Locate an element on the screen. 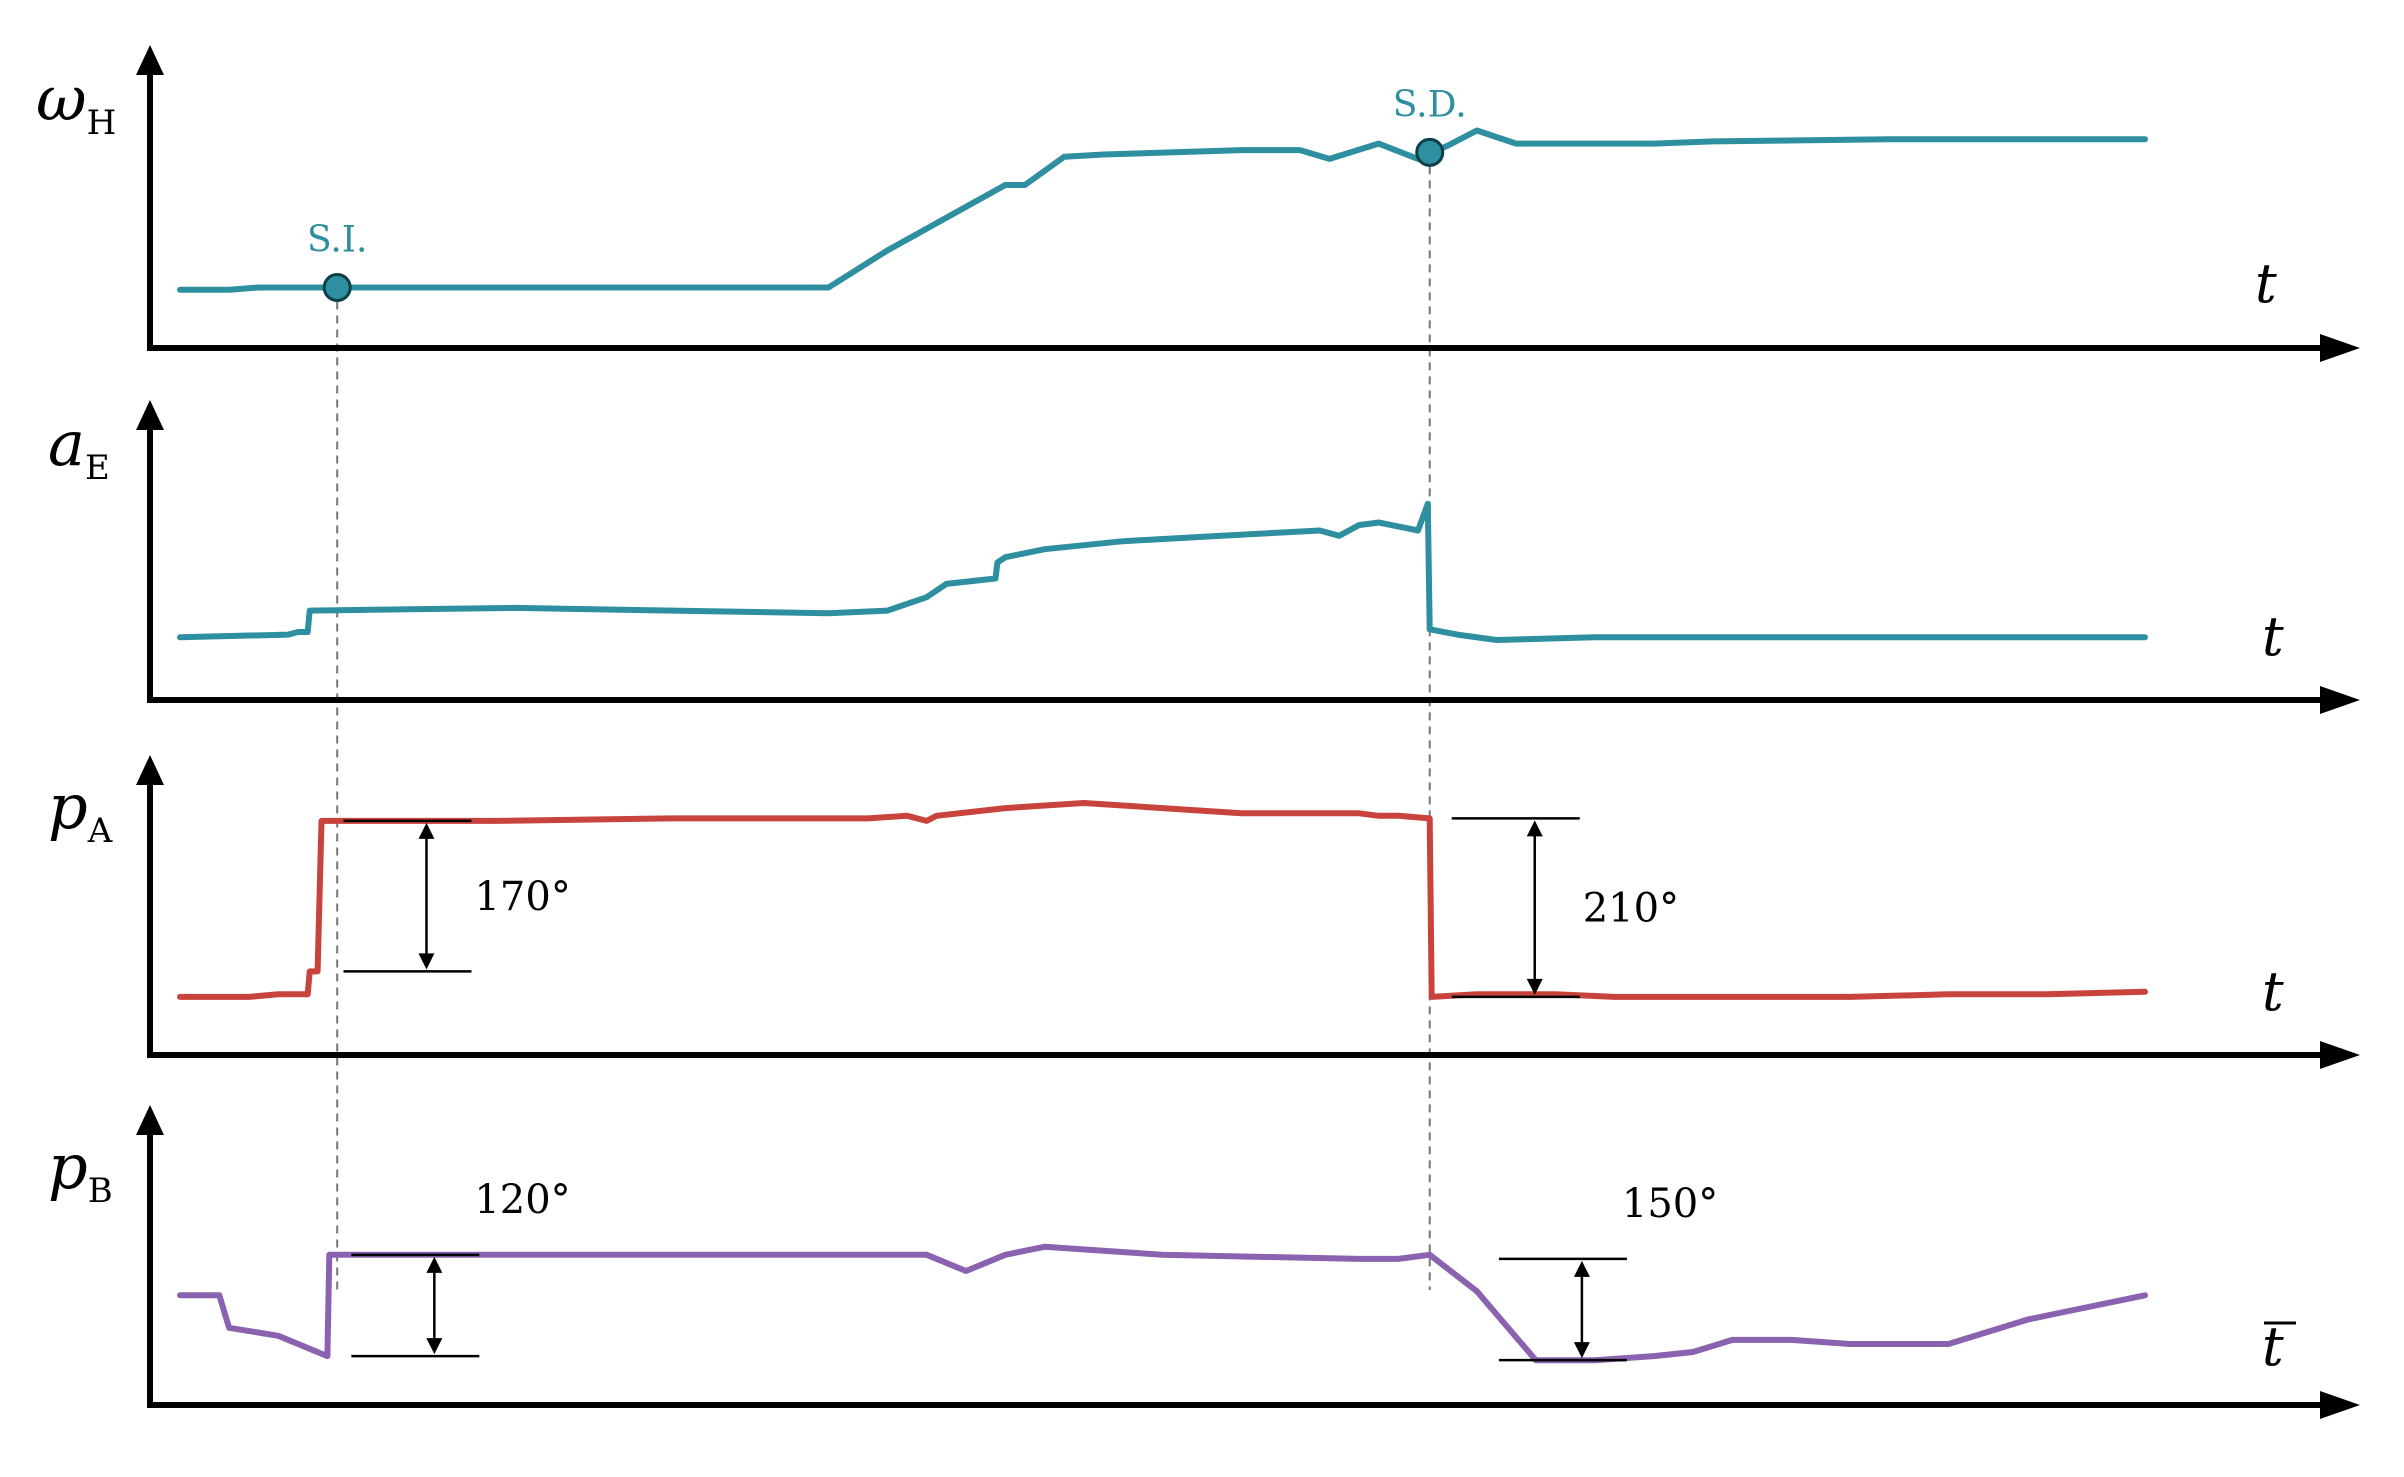 This screenshot has width=2404, height=1477. dimension-label: 210° is located at coordinates (1631, 909).